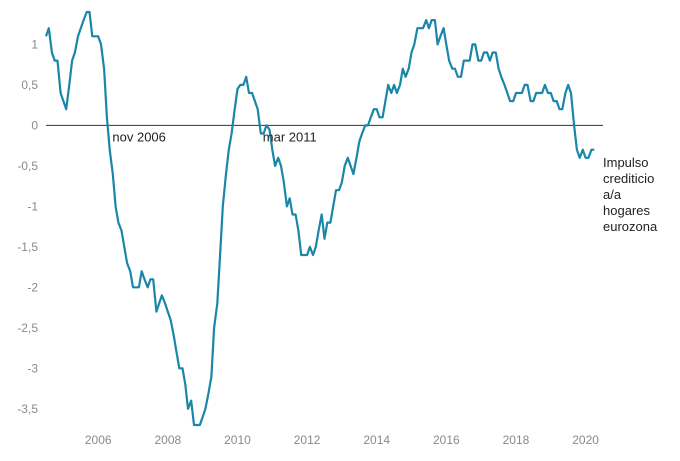 The height and width of the screenshot is (461, 680). Describe the element at coordinates (139, 136) in the screenshot. I see `annotation-label: nov 2006` at that location.